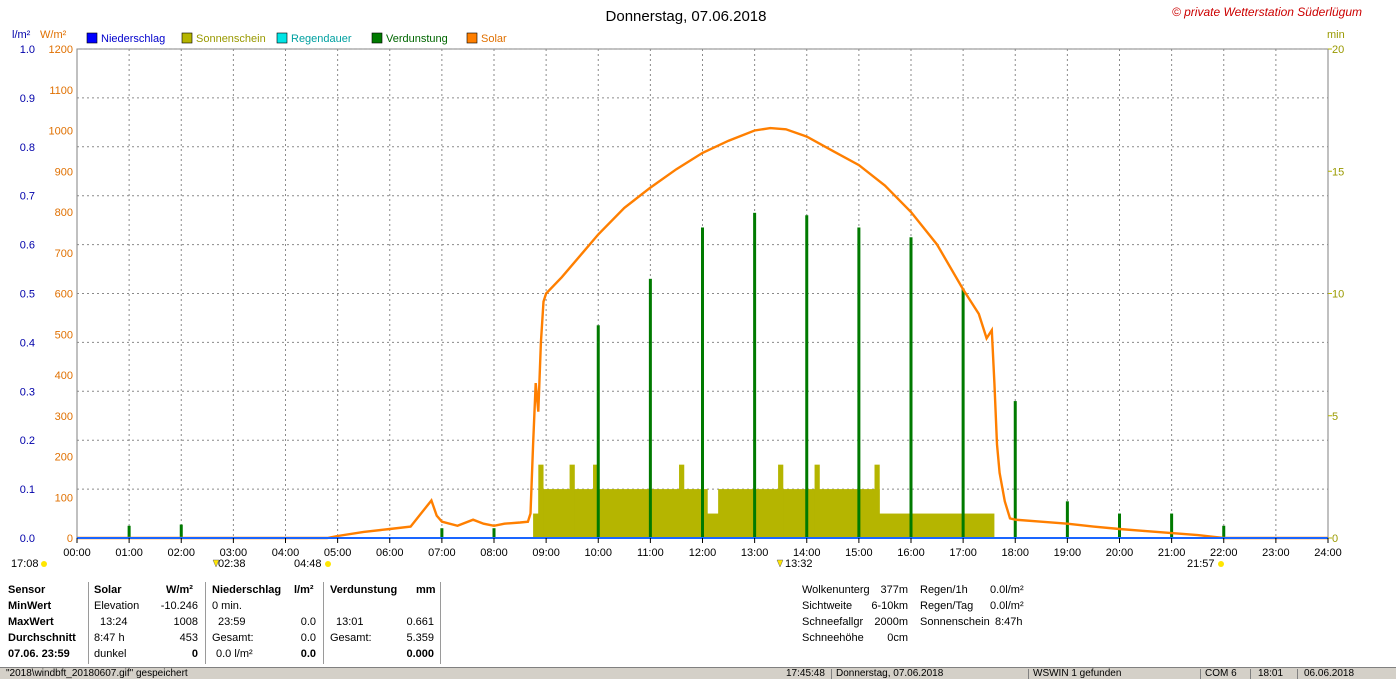 The width and height of the screenshot is (1396, 679). Describe the element at coordinates (1271, 673) in the screenshot. I see `status-clock: 18:01` at that location.